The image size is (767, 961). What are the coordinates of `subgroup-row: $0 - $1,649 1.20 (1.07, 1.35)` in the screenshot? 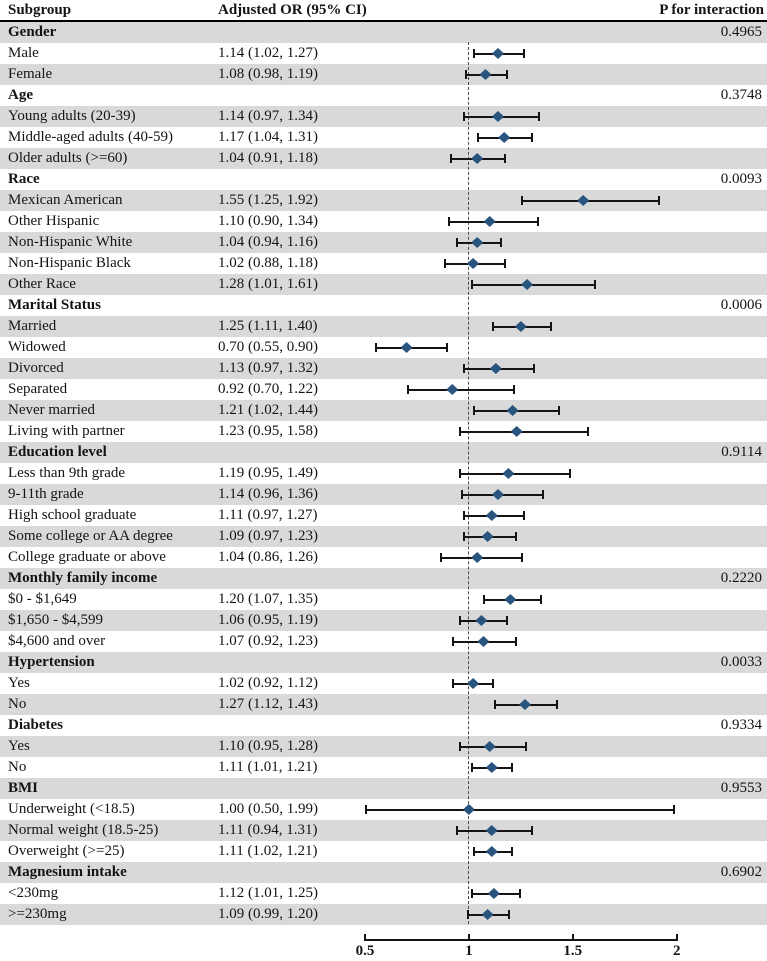 It's located at (383, 599).